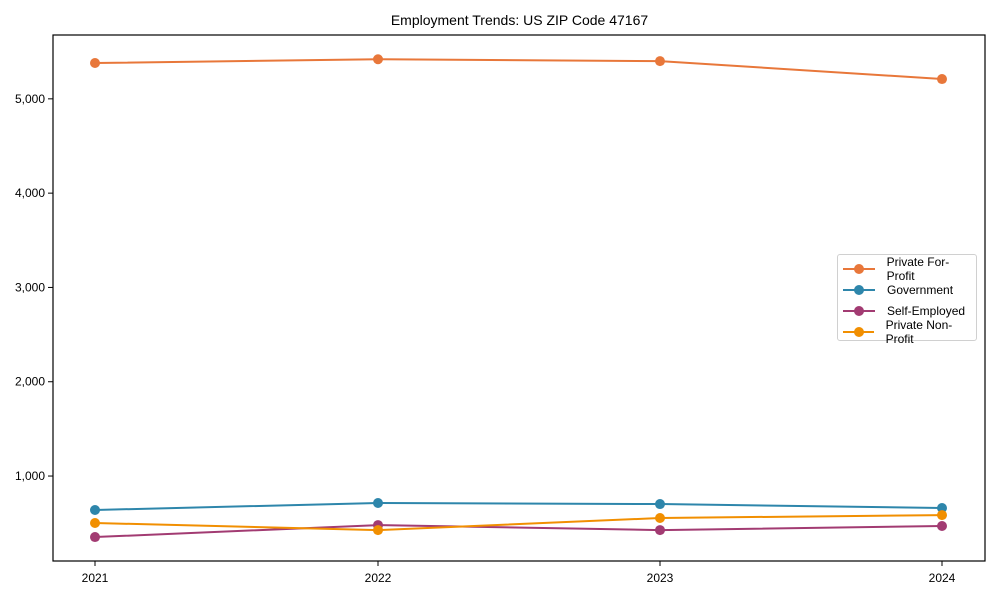 The image size is (1000, 600). I want to click on legend-item-self-employed: Self-Employed, so click(907, 310).